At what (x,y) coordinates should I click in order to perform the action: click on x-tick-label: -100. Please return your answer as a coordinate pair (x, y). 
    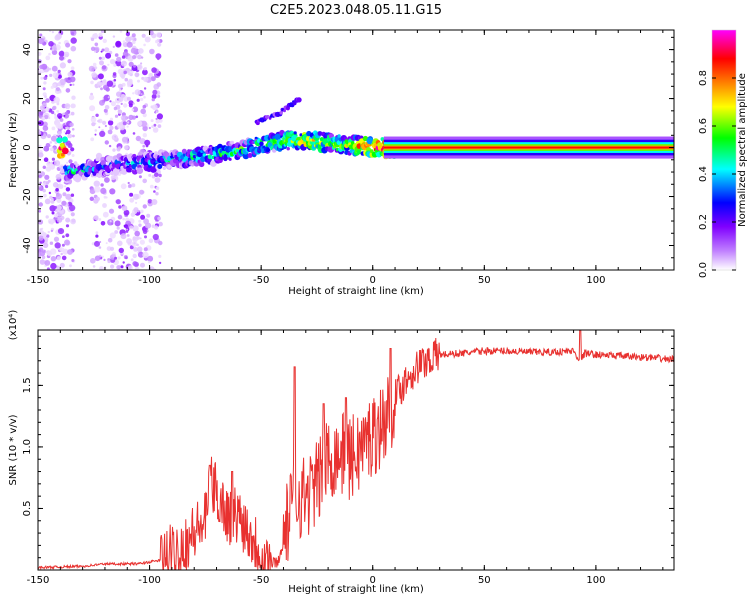
    Looking at the image, I should click on (149, 280).